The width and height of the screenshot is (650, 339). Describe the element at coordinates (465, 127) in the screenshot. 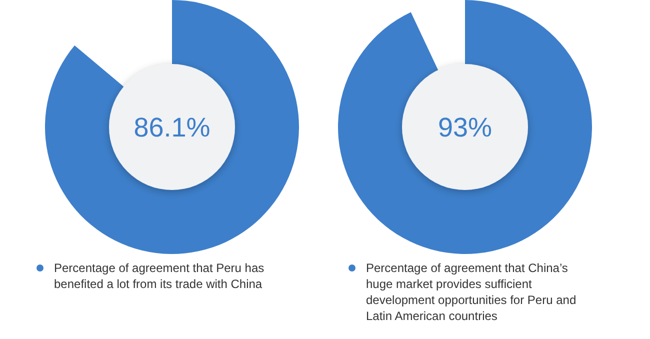

I see `data-label: 93%` at that location.